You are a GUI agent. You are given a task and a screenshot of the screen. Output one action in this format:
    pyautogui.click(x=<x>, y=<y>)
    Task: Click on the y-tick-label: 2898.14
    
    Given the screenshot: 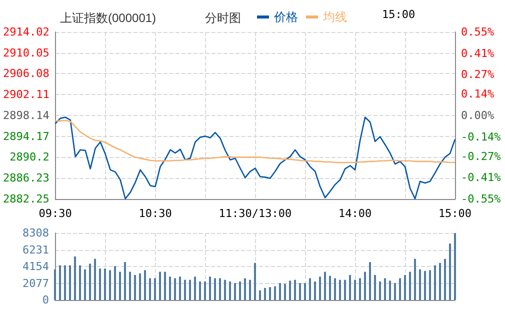 What is the action you would take?
    pyautogui.click(x=26, y=115)
    